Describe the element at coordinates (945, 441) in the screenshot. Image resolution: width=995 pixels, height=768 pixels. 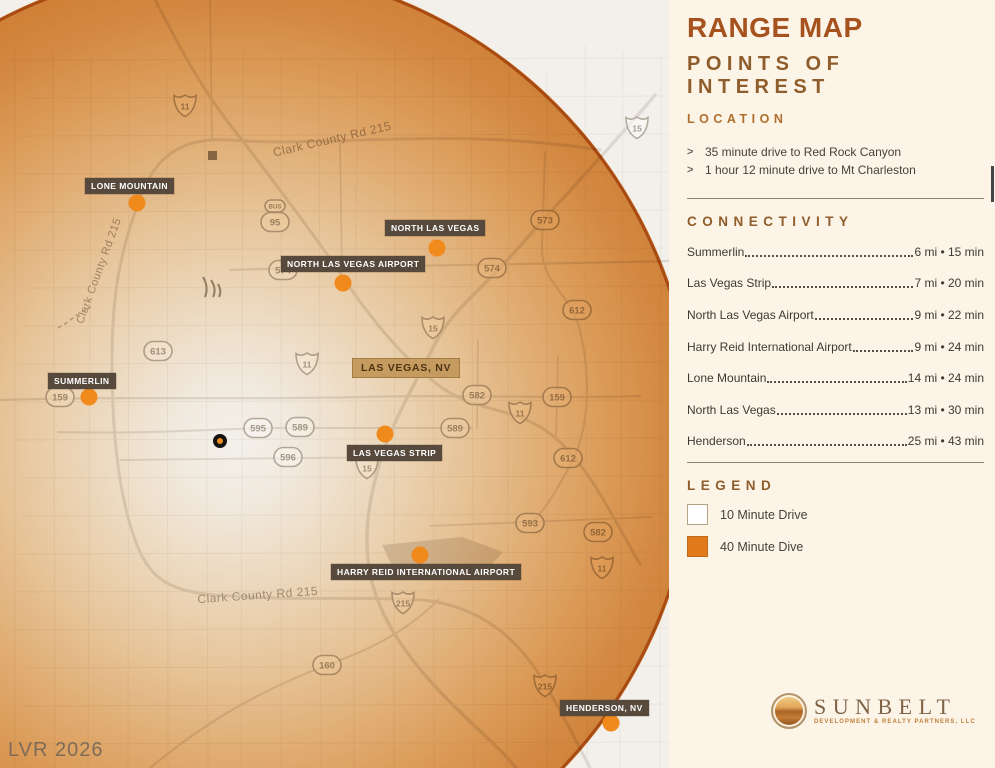
I see `connectivity-value: 25 mi • 43 min` at that location.